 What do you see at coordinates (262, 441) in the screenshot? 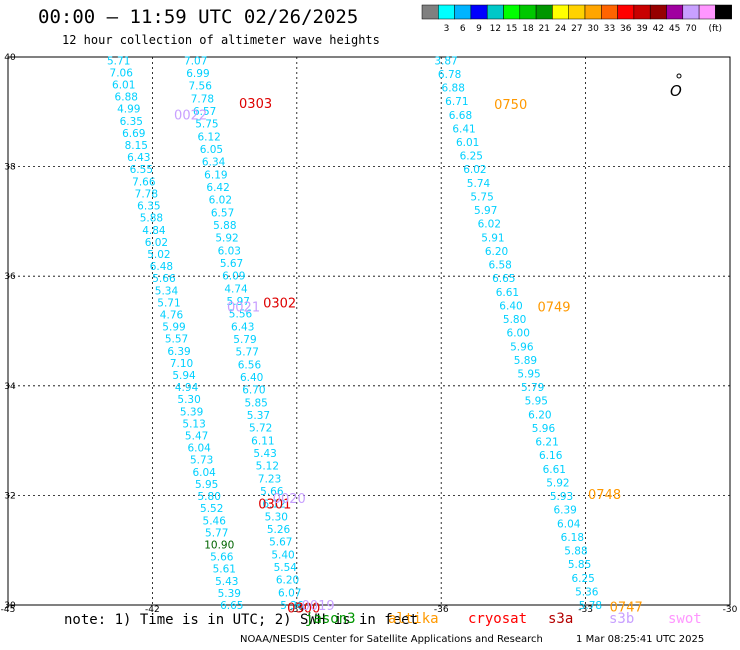
I see `wave-height-value: 6.11` at bounding box center [262, 441].